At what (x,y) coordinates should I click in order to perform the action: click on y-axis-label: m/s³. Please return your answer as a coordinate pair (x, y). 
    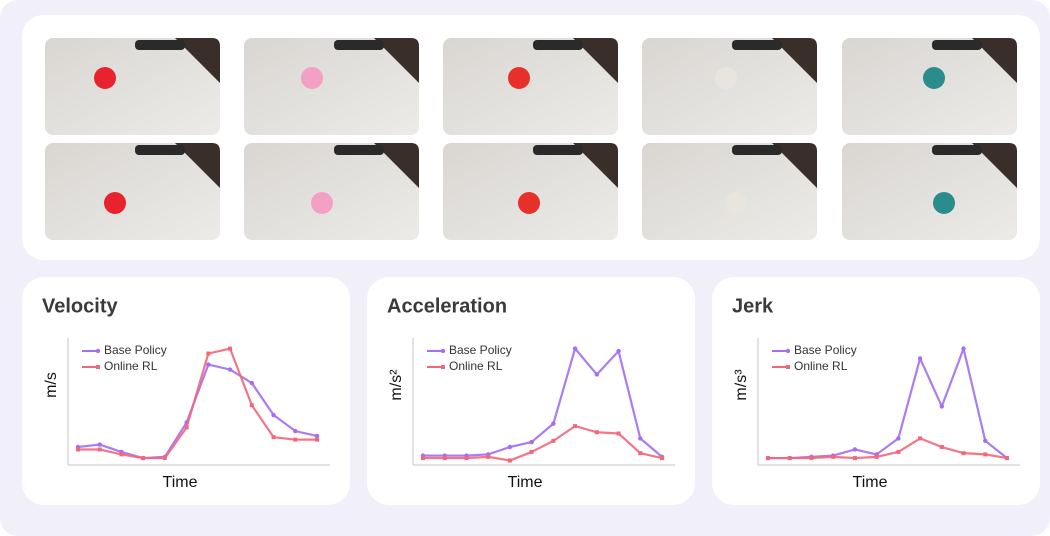
    Looking at the image, I should click on (741, 385).